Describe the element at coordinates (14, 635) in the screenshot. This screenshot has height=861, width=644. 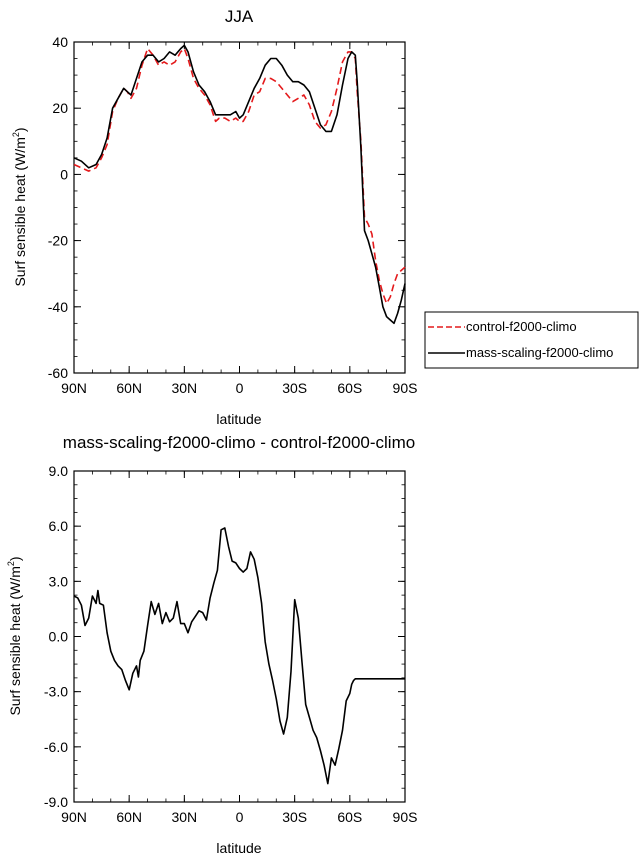
I see `bottom-y-axis-label: Surf sensible heat (W/m2)` at that location.